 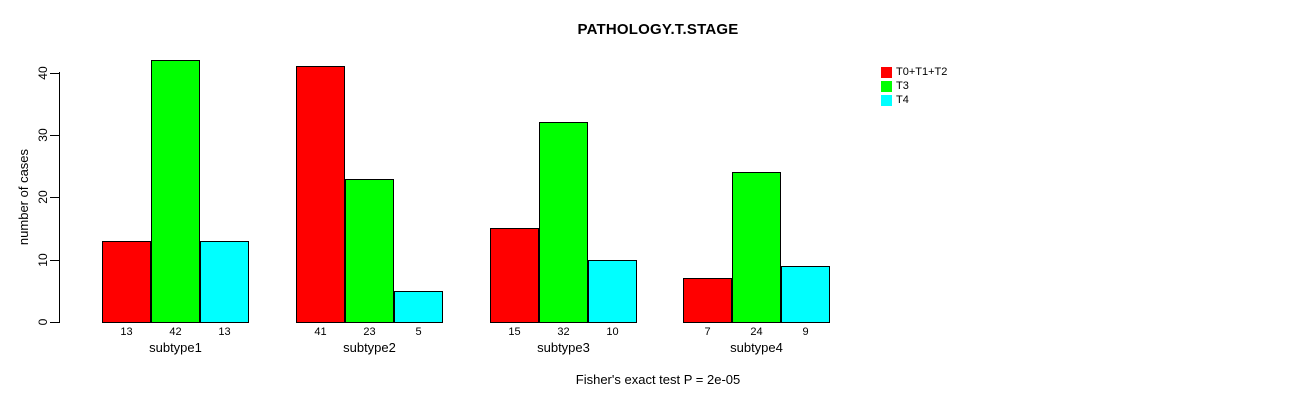 What do you see at coordinates (902, 100) in the screenshot?
I see `legend-label: T4` at bounding box center [902, 100].